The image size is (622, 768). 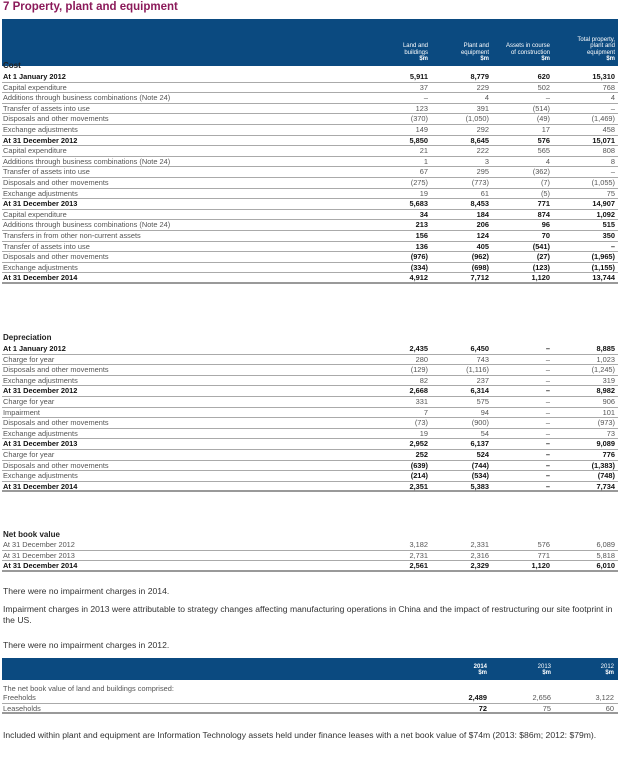 I want to click on cell: 6,314, so click(x=480, y=391).